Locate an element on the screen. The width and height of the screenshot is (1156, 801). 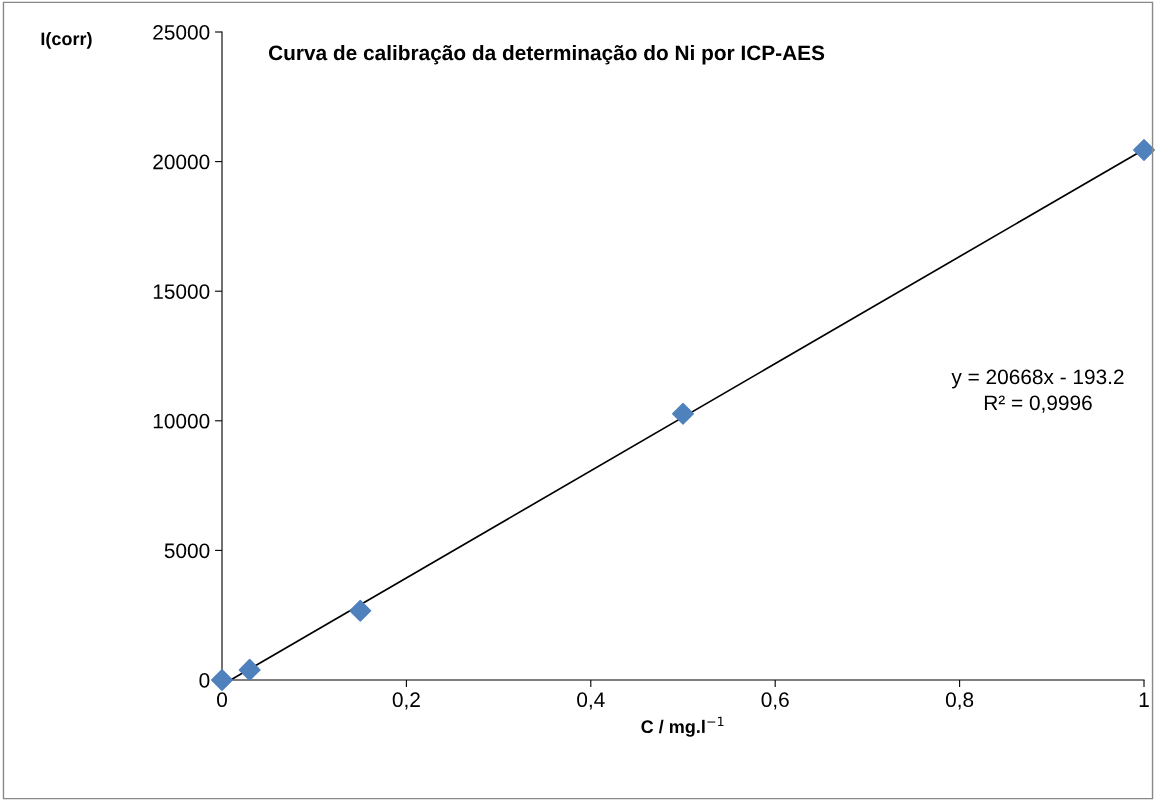
annotation: R² = 0,9996 is located at coordinates (1038, 404).